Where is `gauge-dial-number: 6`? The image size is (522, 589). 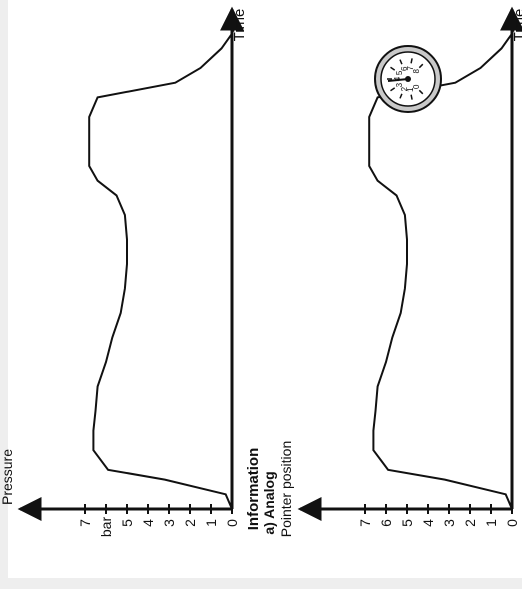 gauge-dial-number: 6 is located at coordinates (404, 68).